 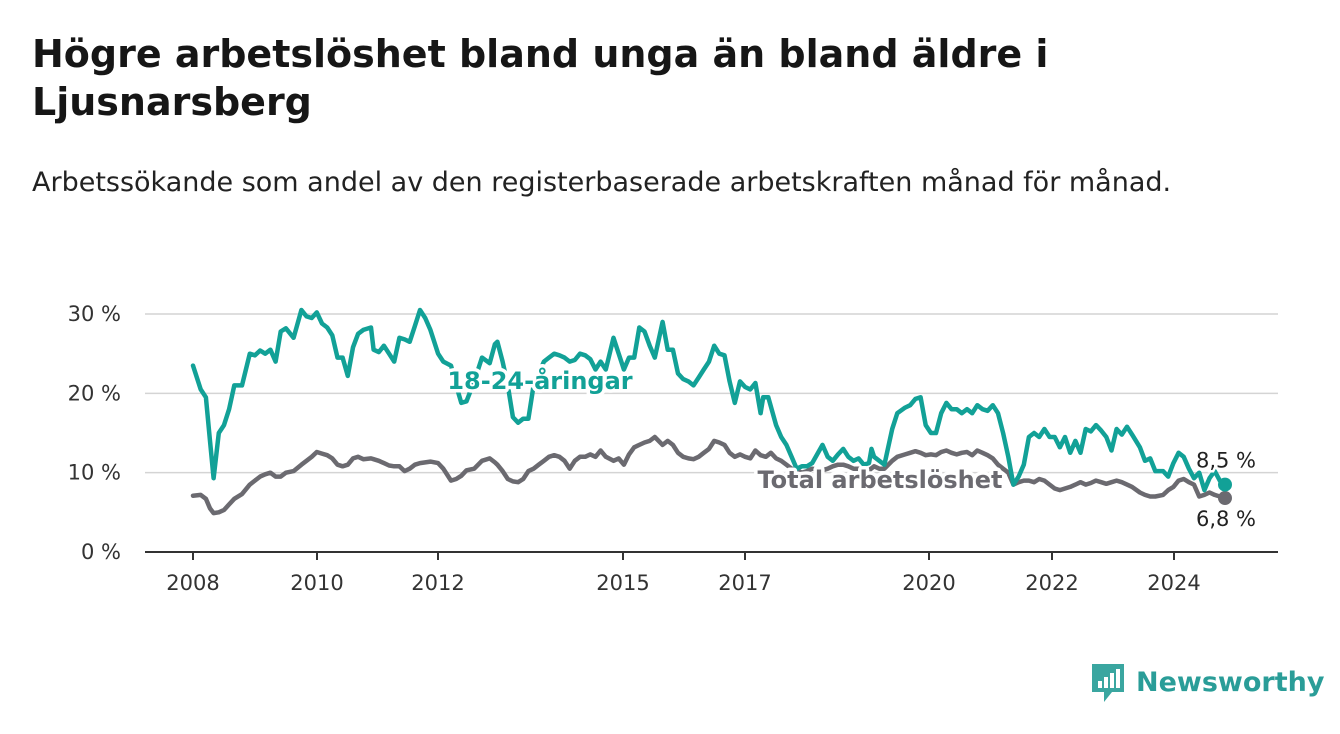 I want to click on x-tick-label-2022: 2022, so click(x=1051, y=583).